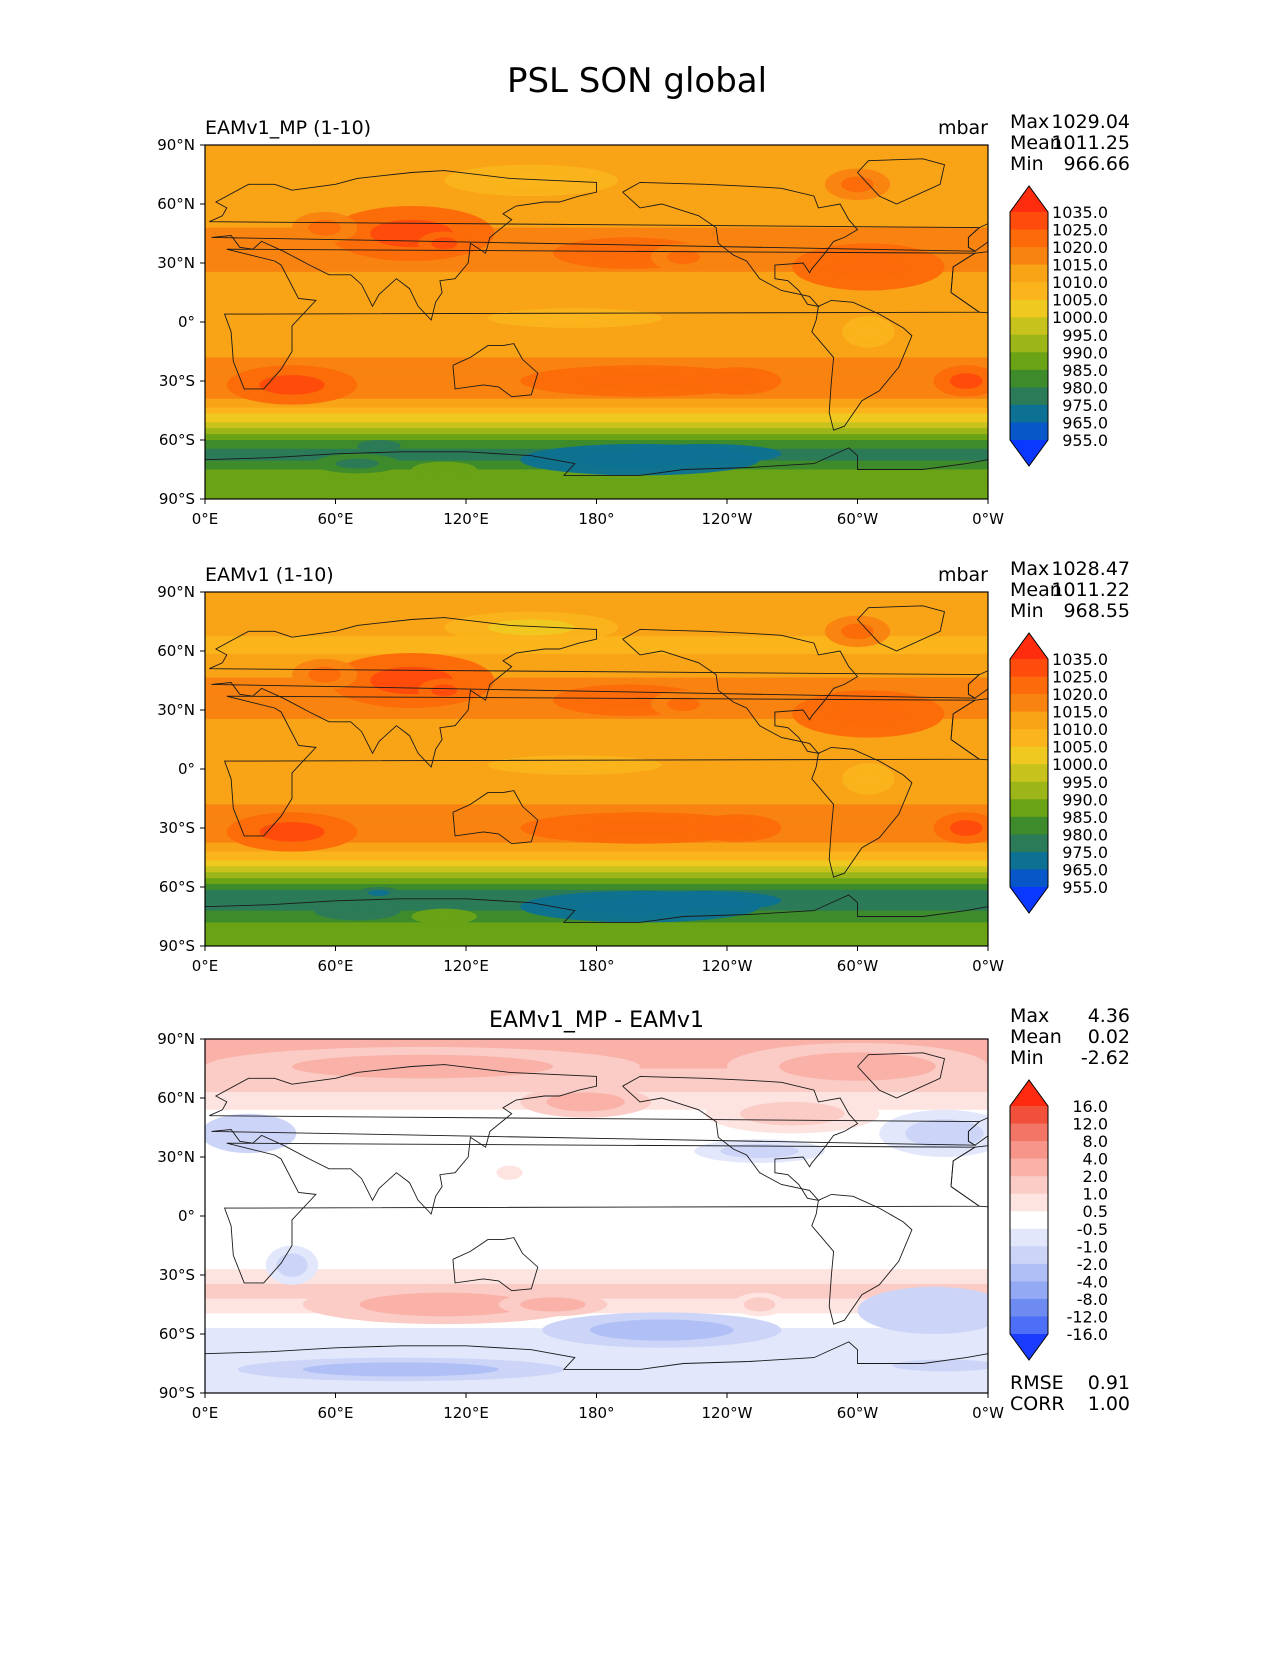 The height and width of the screenshot is (1654, 1275). What do you see at coordinates (1027, 611) in the screenshot?
I see `stat-label-min: Min` at bounding box center [1027, 611].